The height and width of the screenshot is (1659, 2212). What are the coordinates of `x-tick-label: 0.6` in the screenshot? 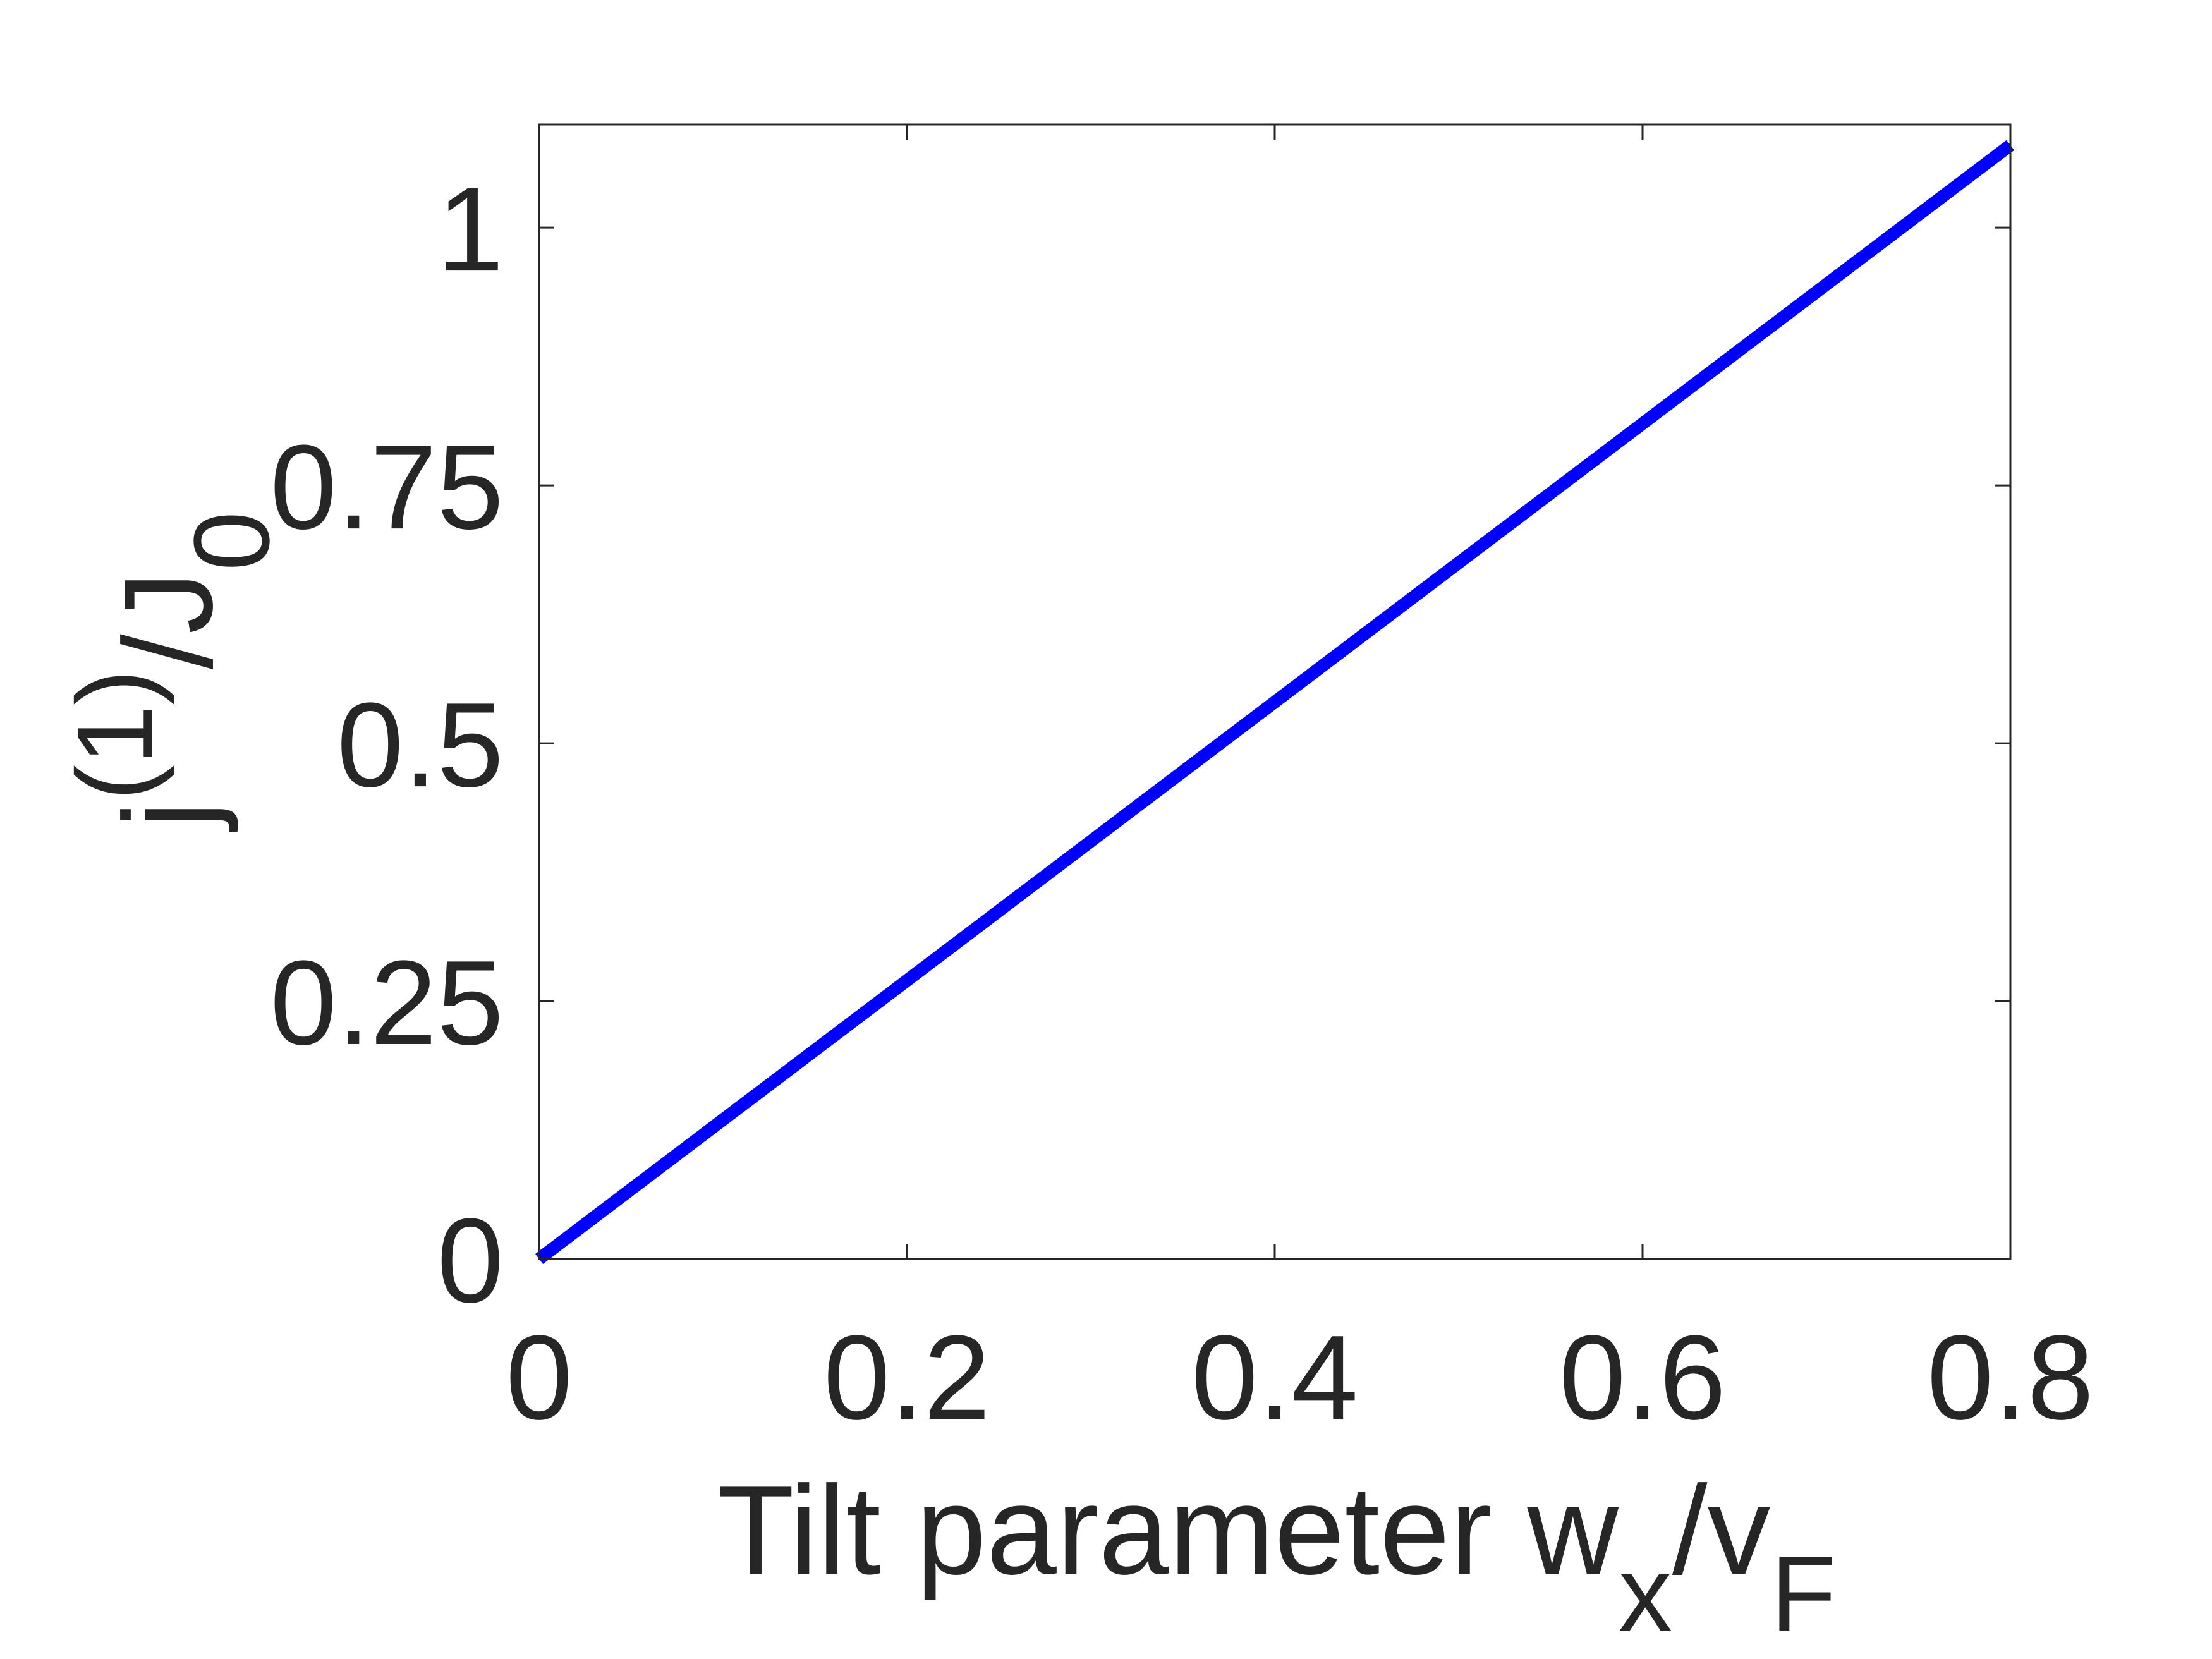 It's located at (1643, 1378).